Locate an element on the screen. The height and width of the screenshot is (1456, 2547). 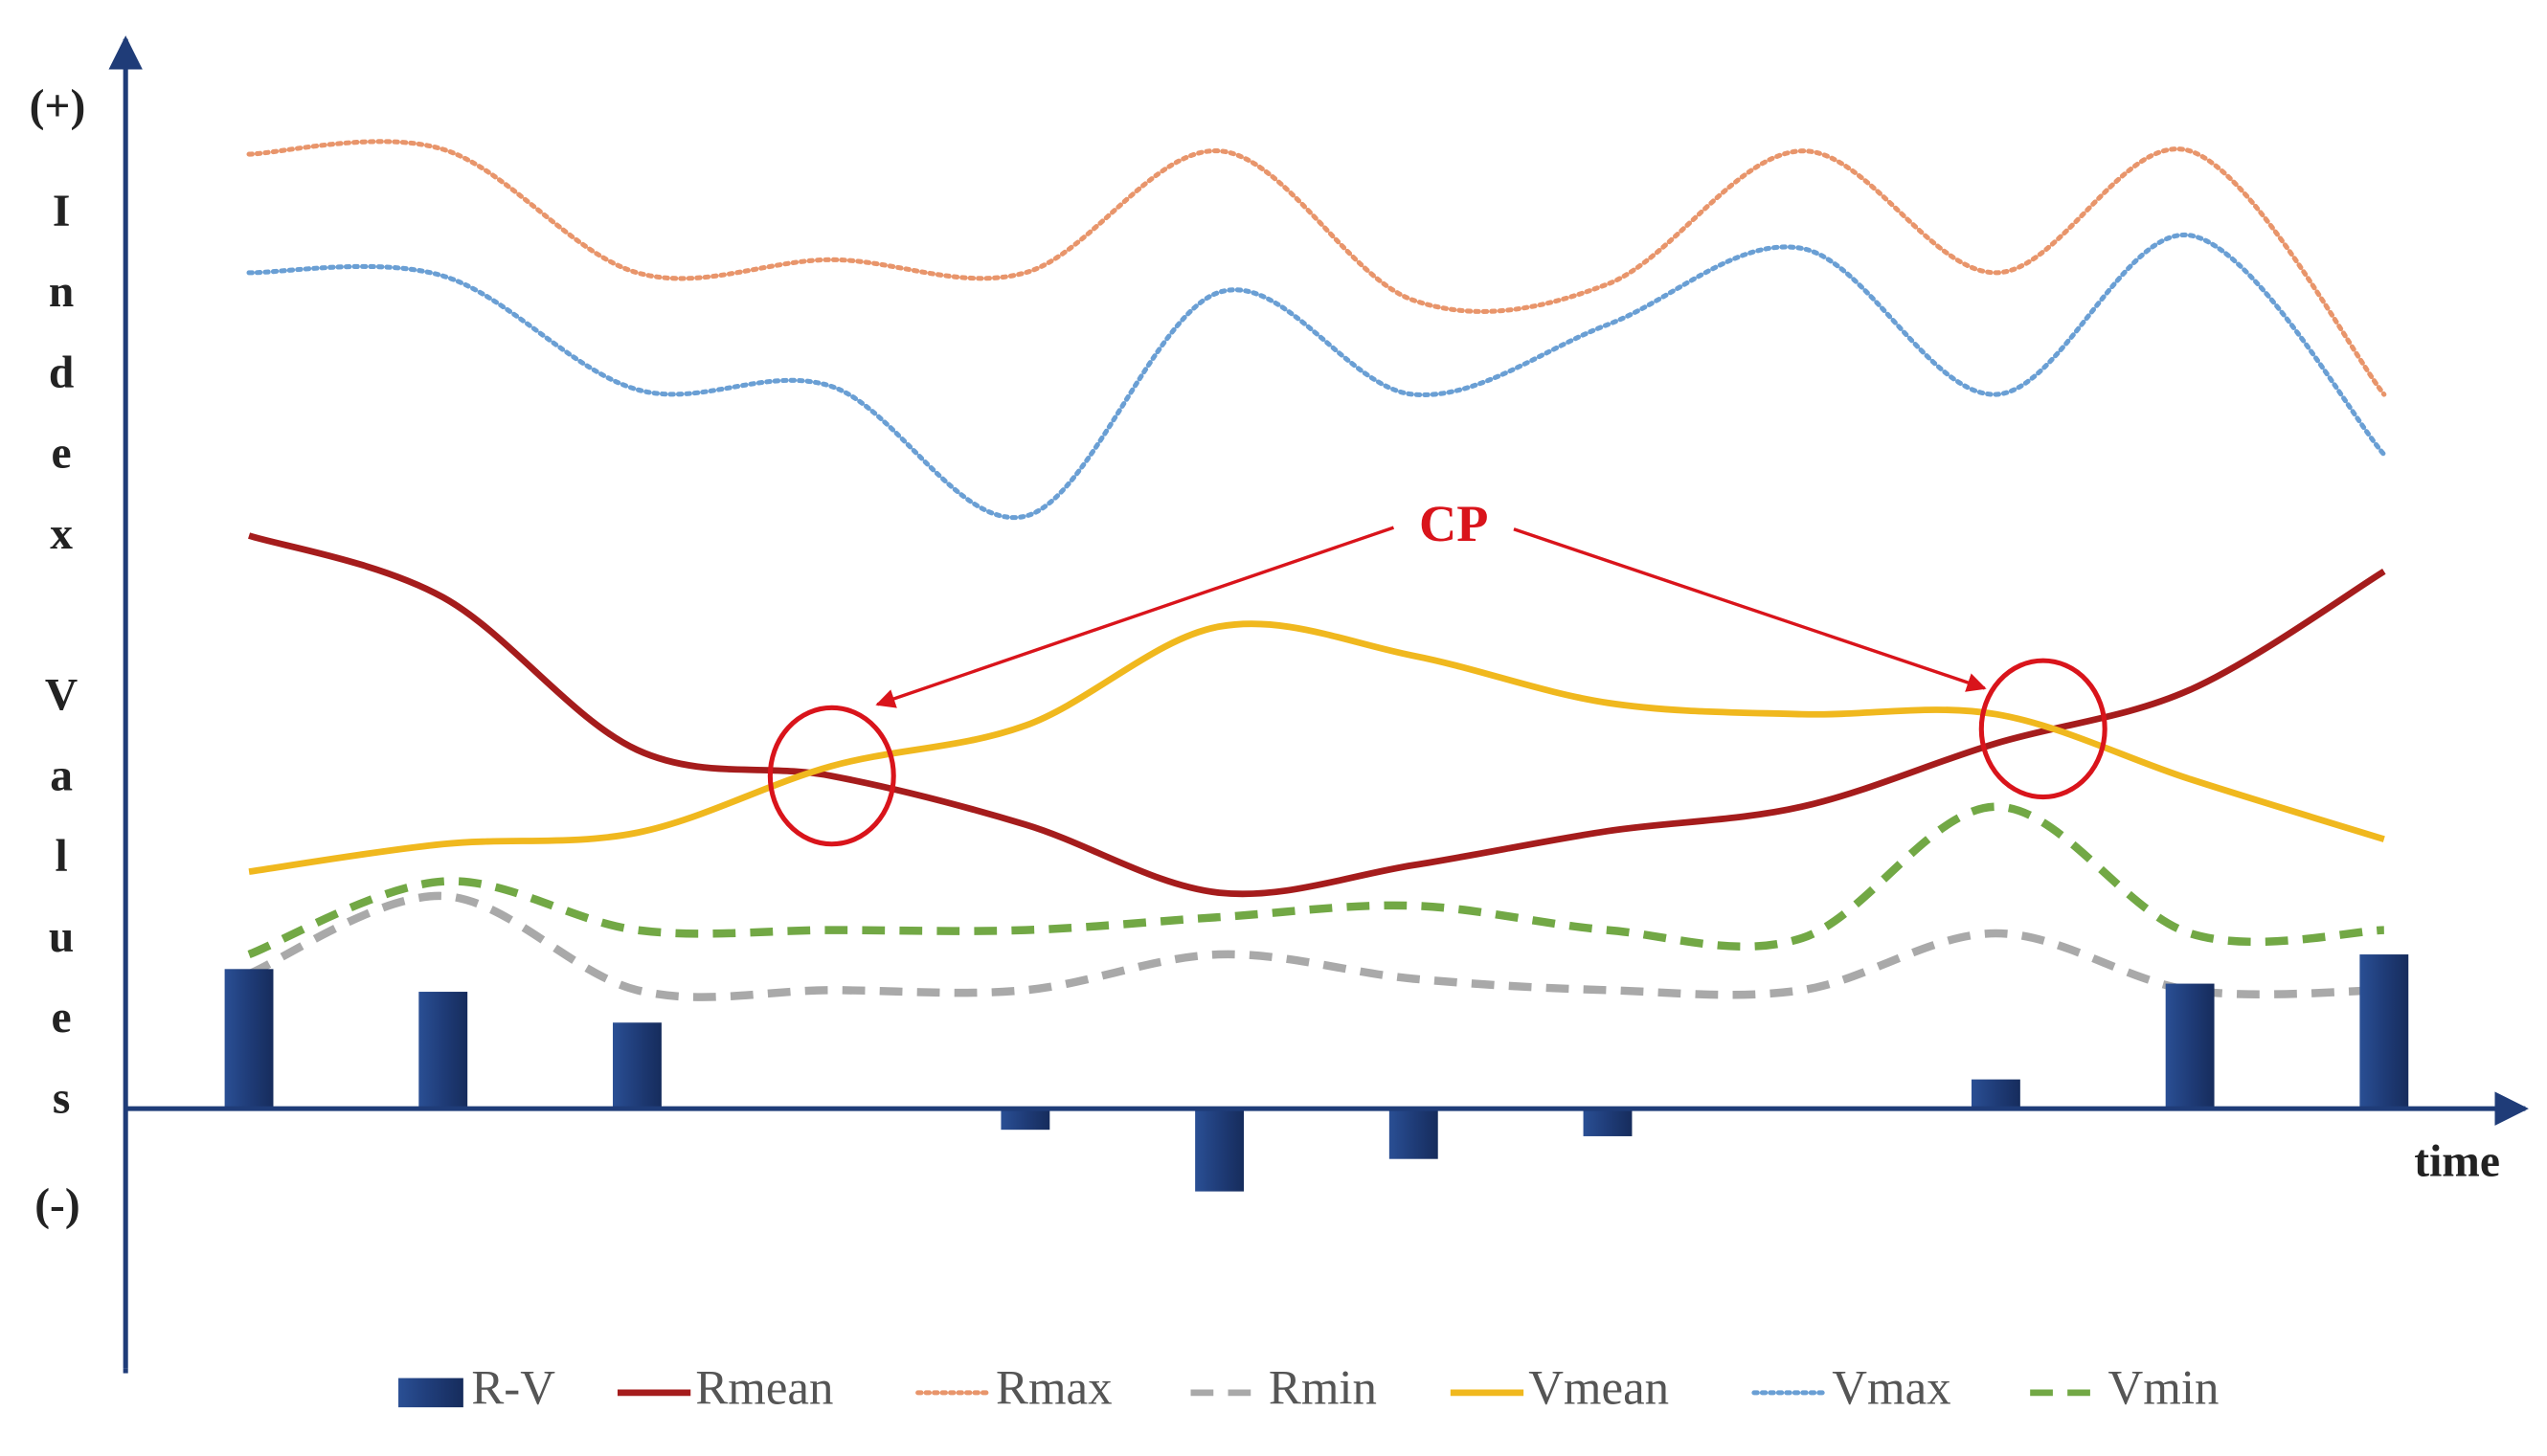
x-label: time is located at coordinates (2457, 1161).